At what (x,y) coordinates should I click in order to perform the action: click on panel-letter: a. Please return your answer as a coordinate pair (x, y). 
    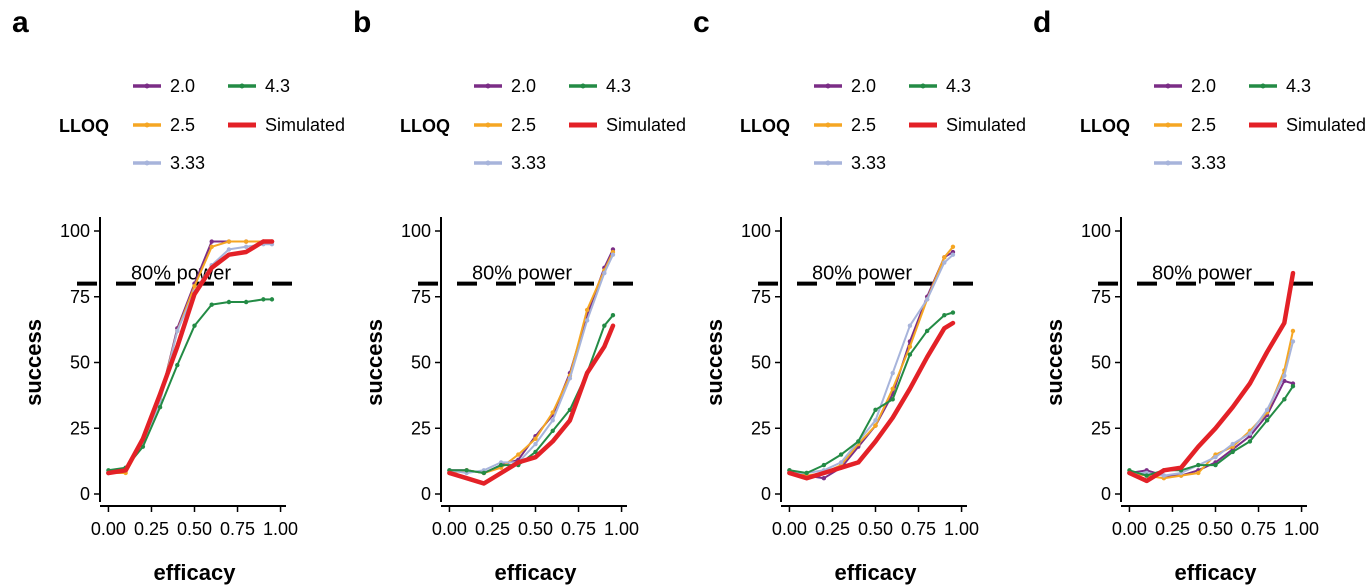
    Looking at the image, I should click on (20, 22).